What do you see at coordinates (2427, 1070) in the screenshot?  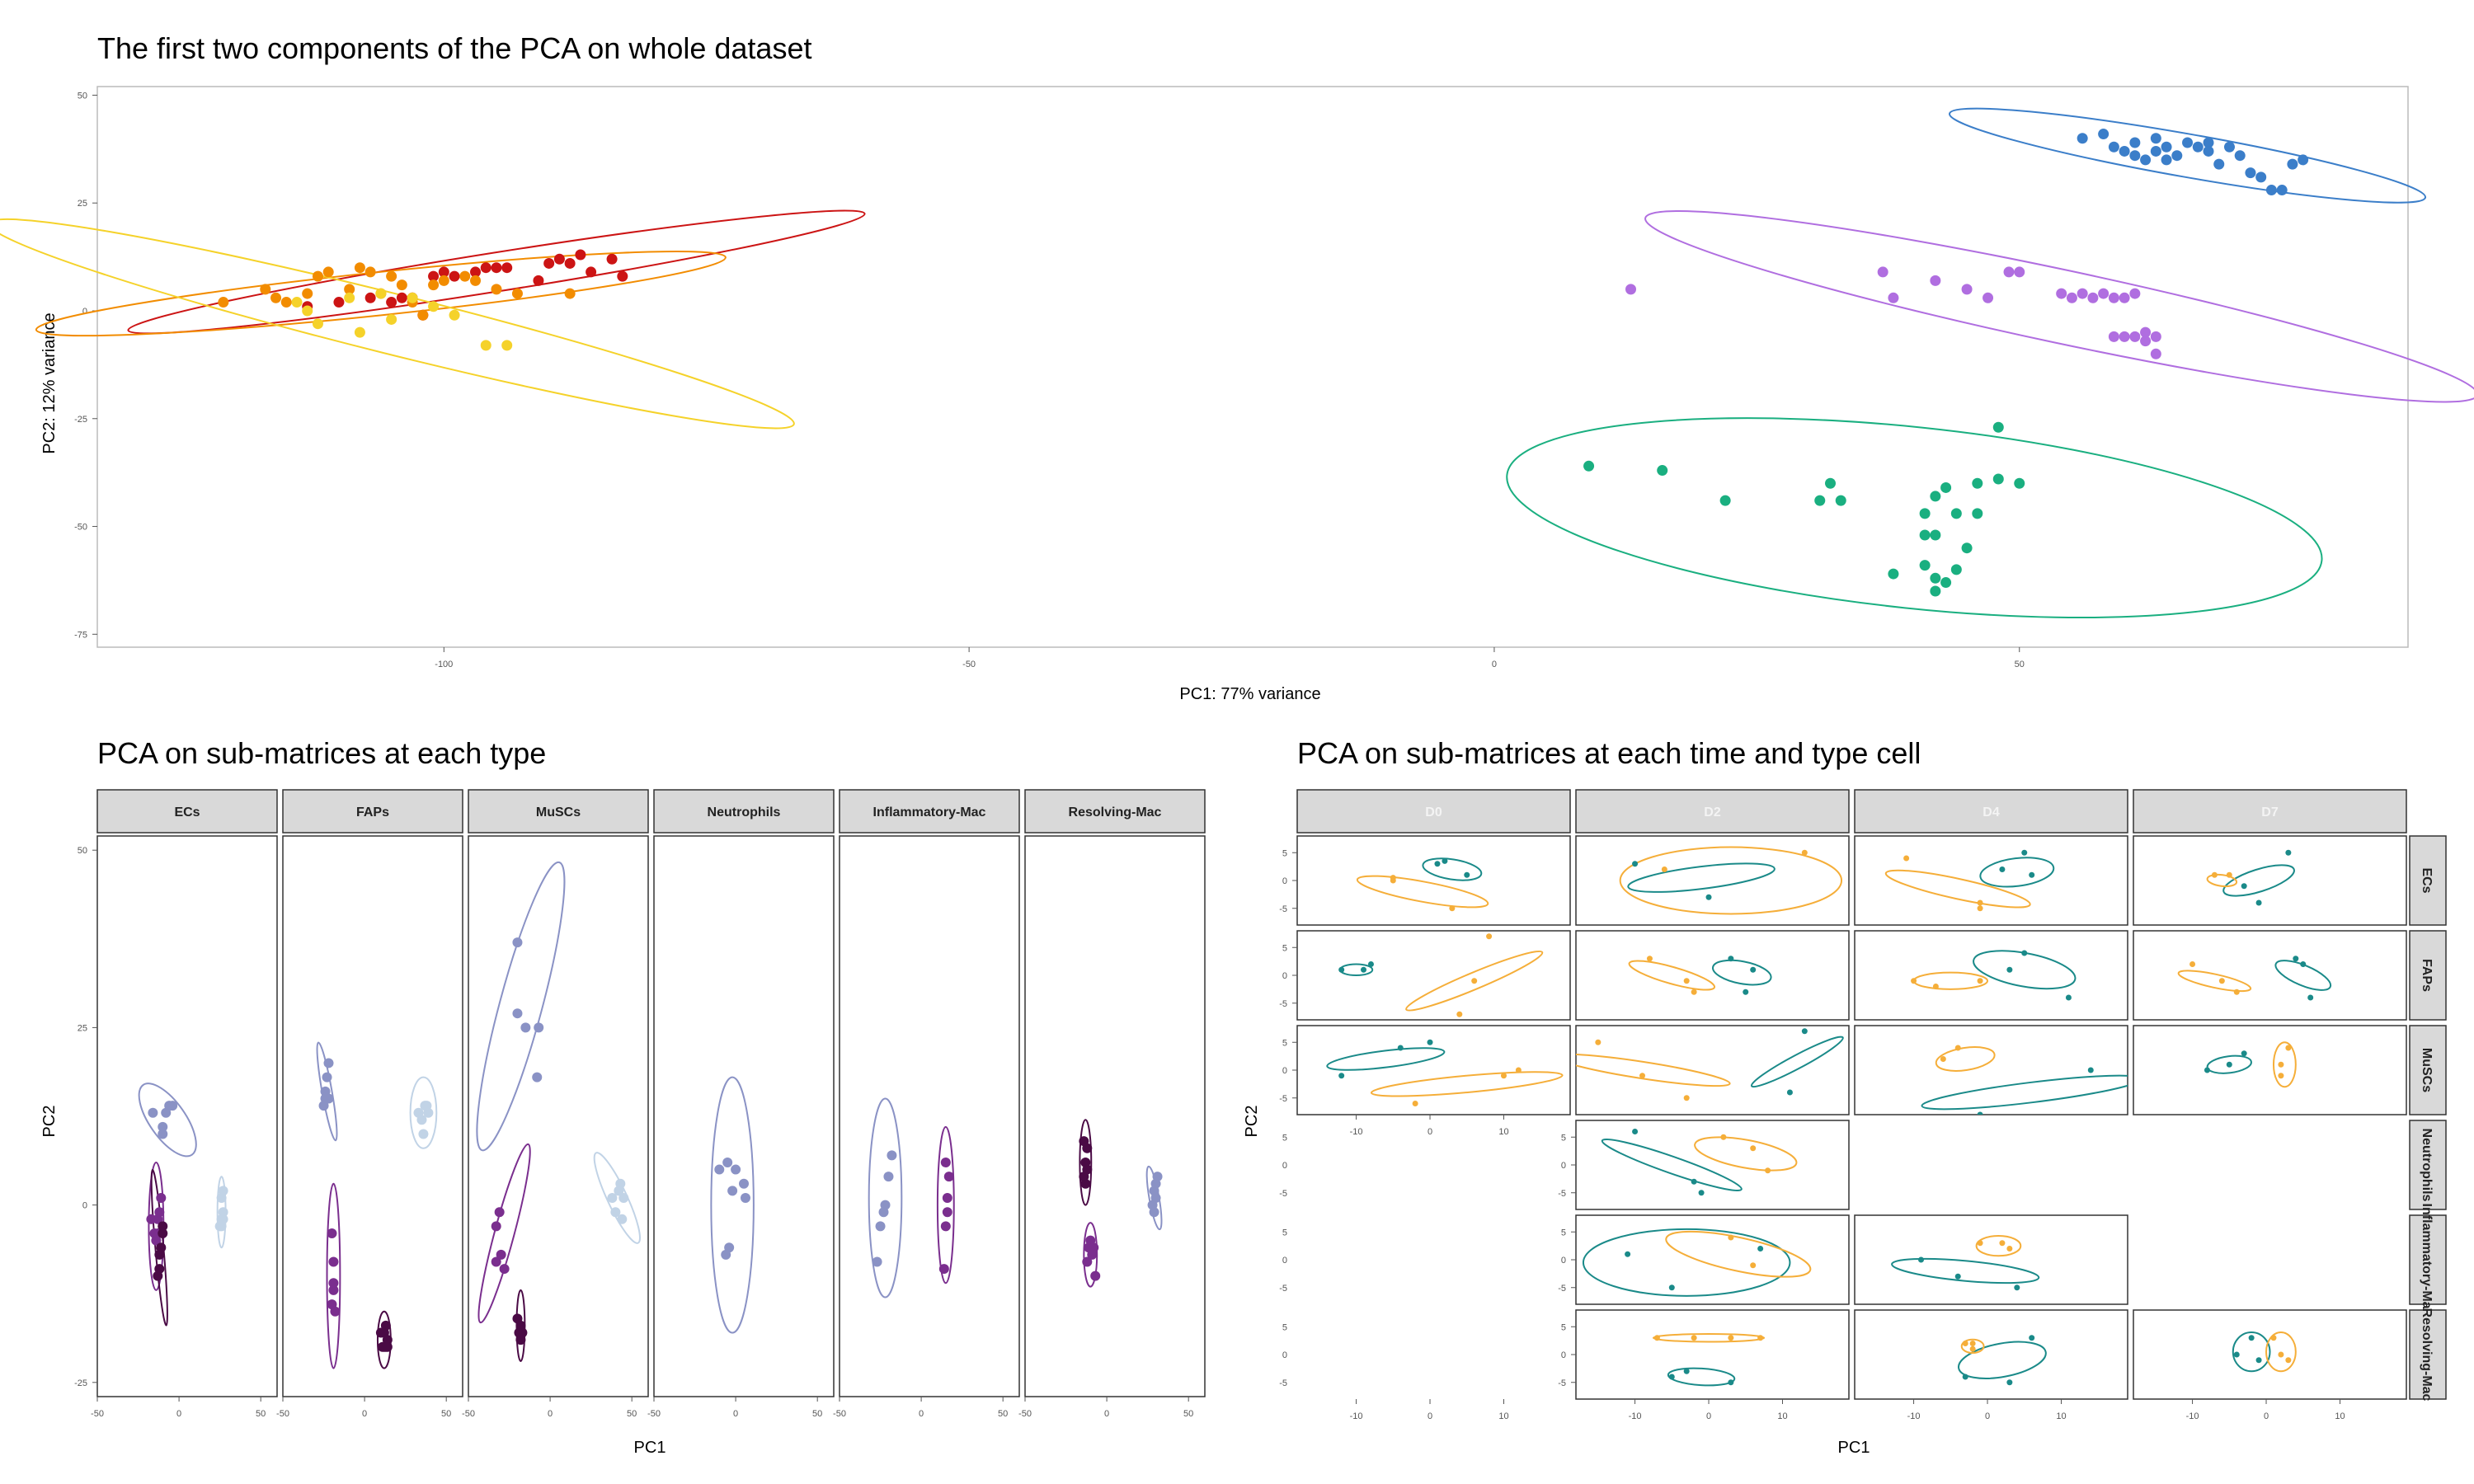 I see `celltype-facet-strip-label: MuSCs` at bounding box center [2427, 1070].